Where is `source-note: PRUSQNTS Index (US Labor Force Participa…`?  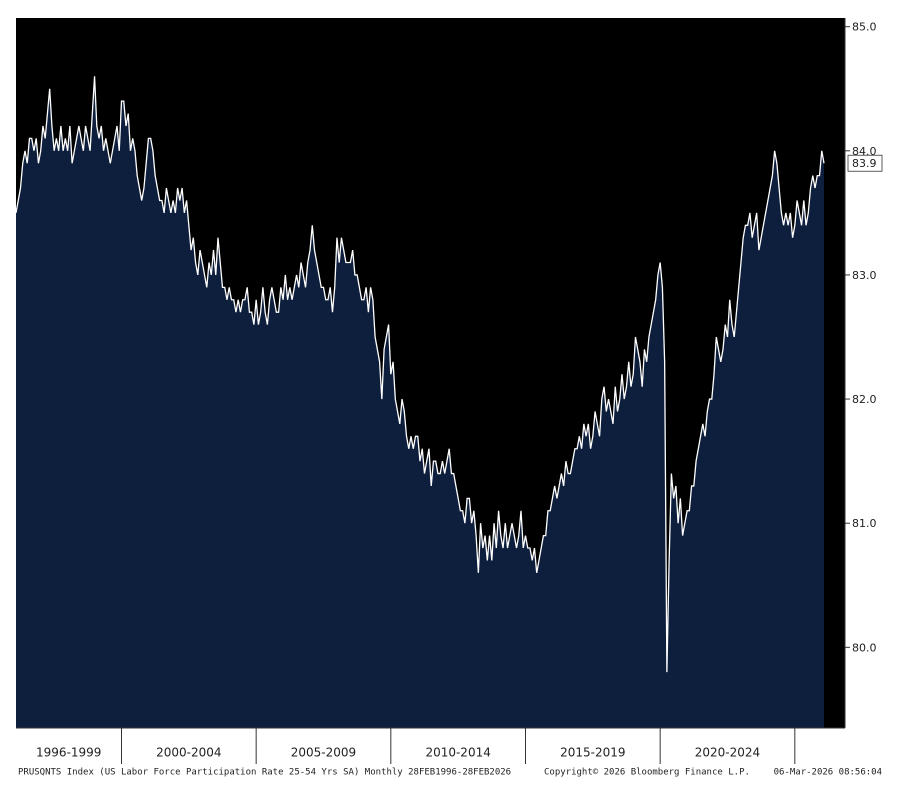 source-note: PRUSQNTS Index (US Labor Force Participa… is located at coordinates (264, 773).